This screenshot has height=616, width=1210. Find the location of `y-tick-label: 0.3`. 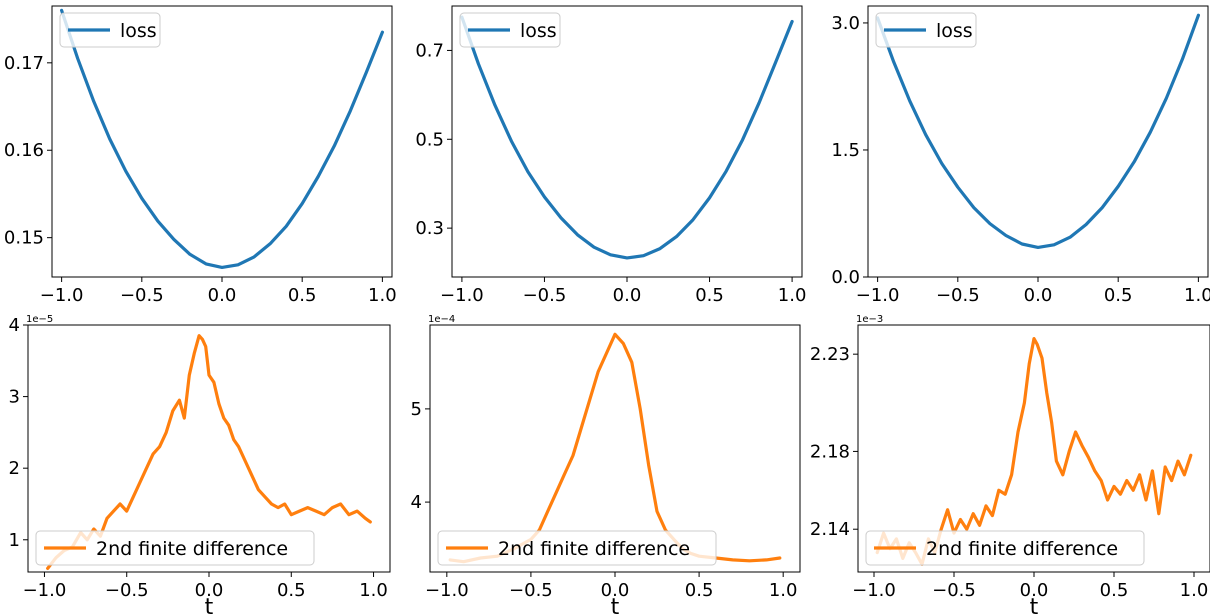

y-tick-label: 0.3 is located at coordinates (429, 228).